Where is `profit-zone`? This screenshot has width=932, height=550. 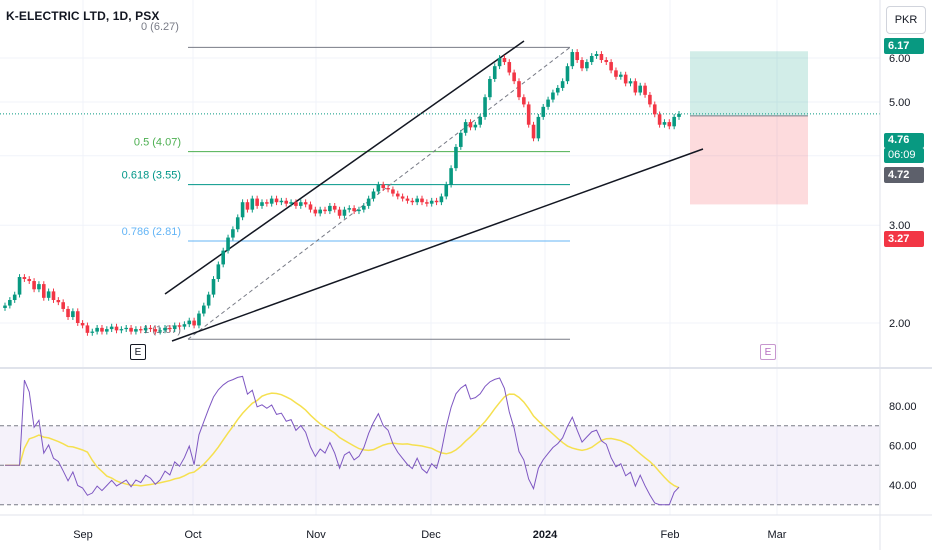 profit-zone is located at coordinates (749, 83).